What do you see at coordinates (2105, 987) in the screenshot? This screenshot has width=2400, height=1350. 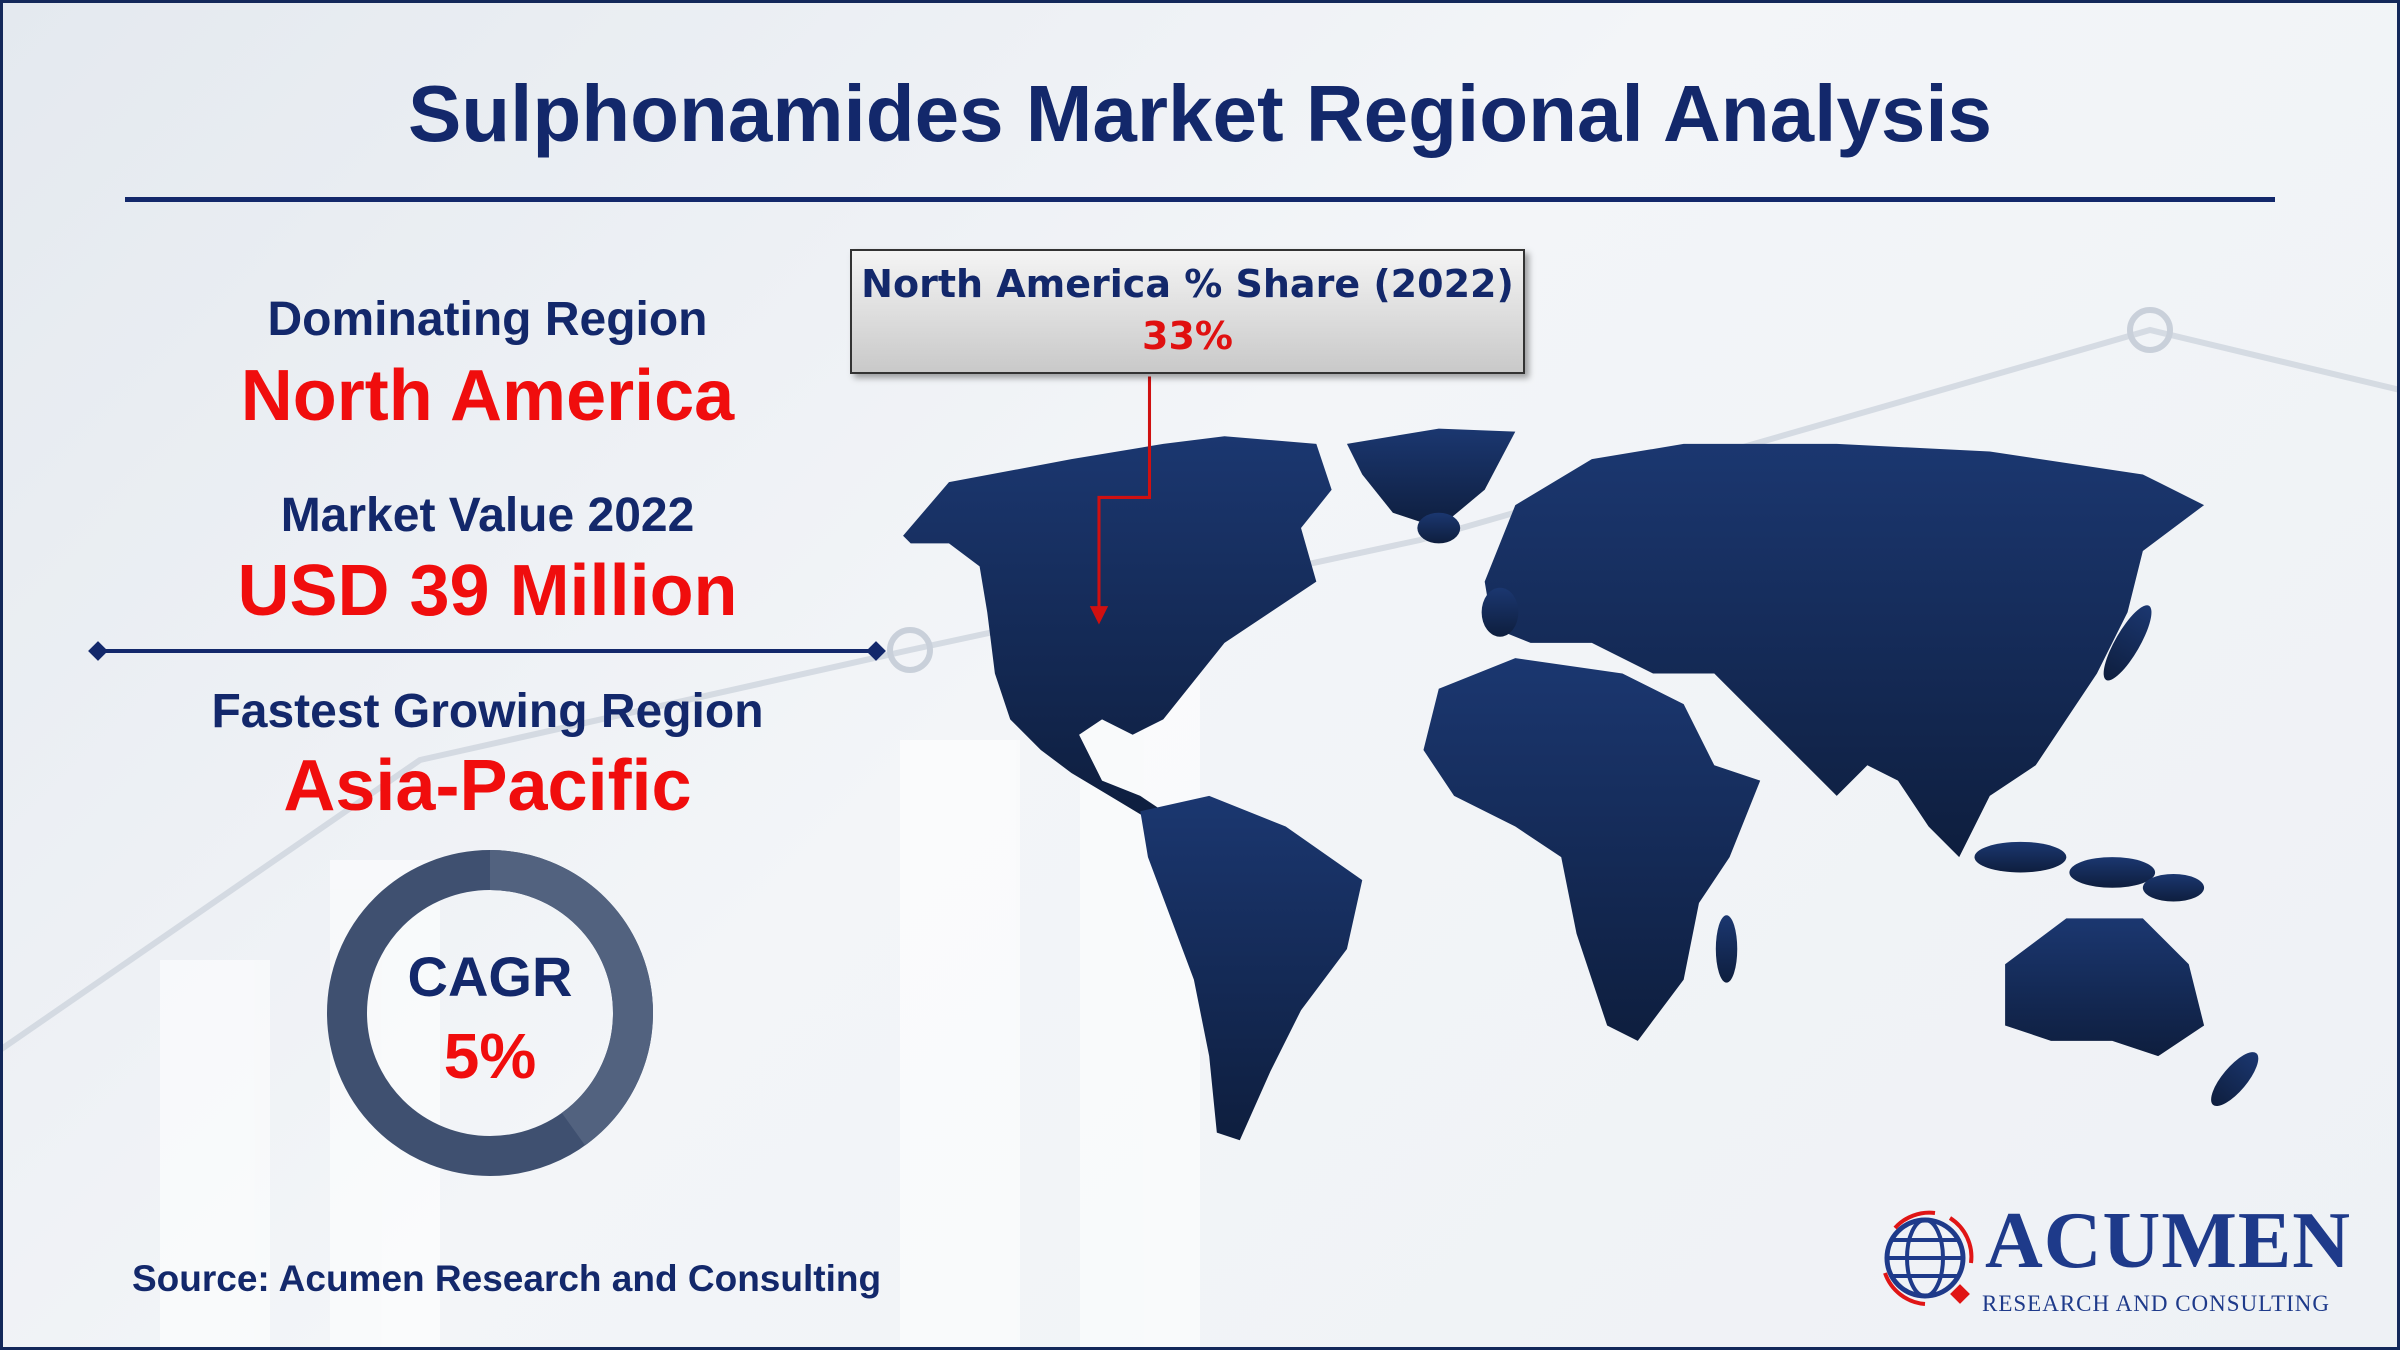 I see `australia` at bounding box center [2105, 987].